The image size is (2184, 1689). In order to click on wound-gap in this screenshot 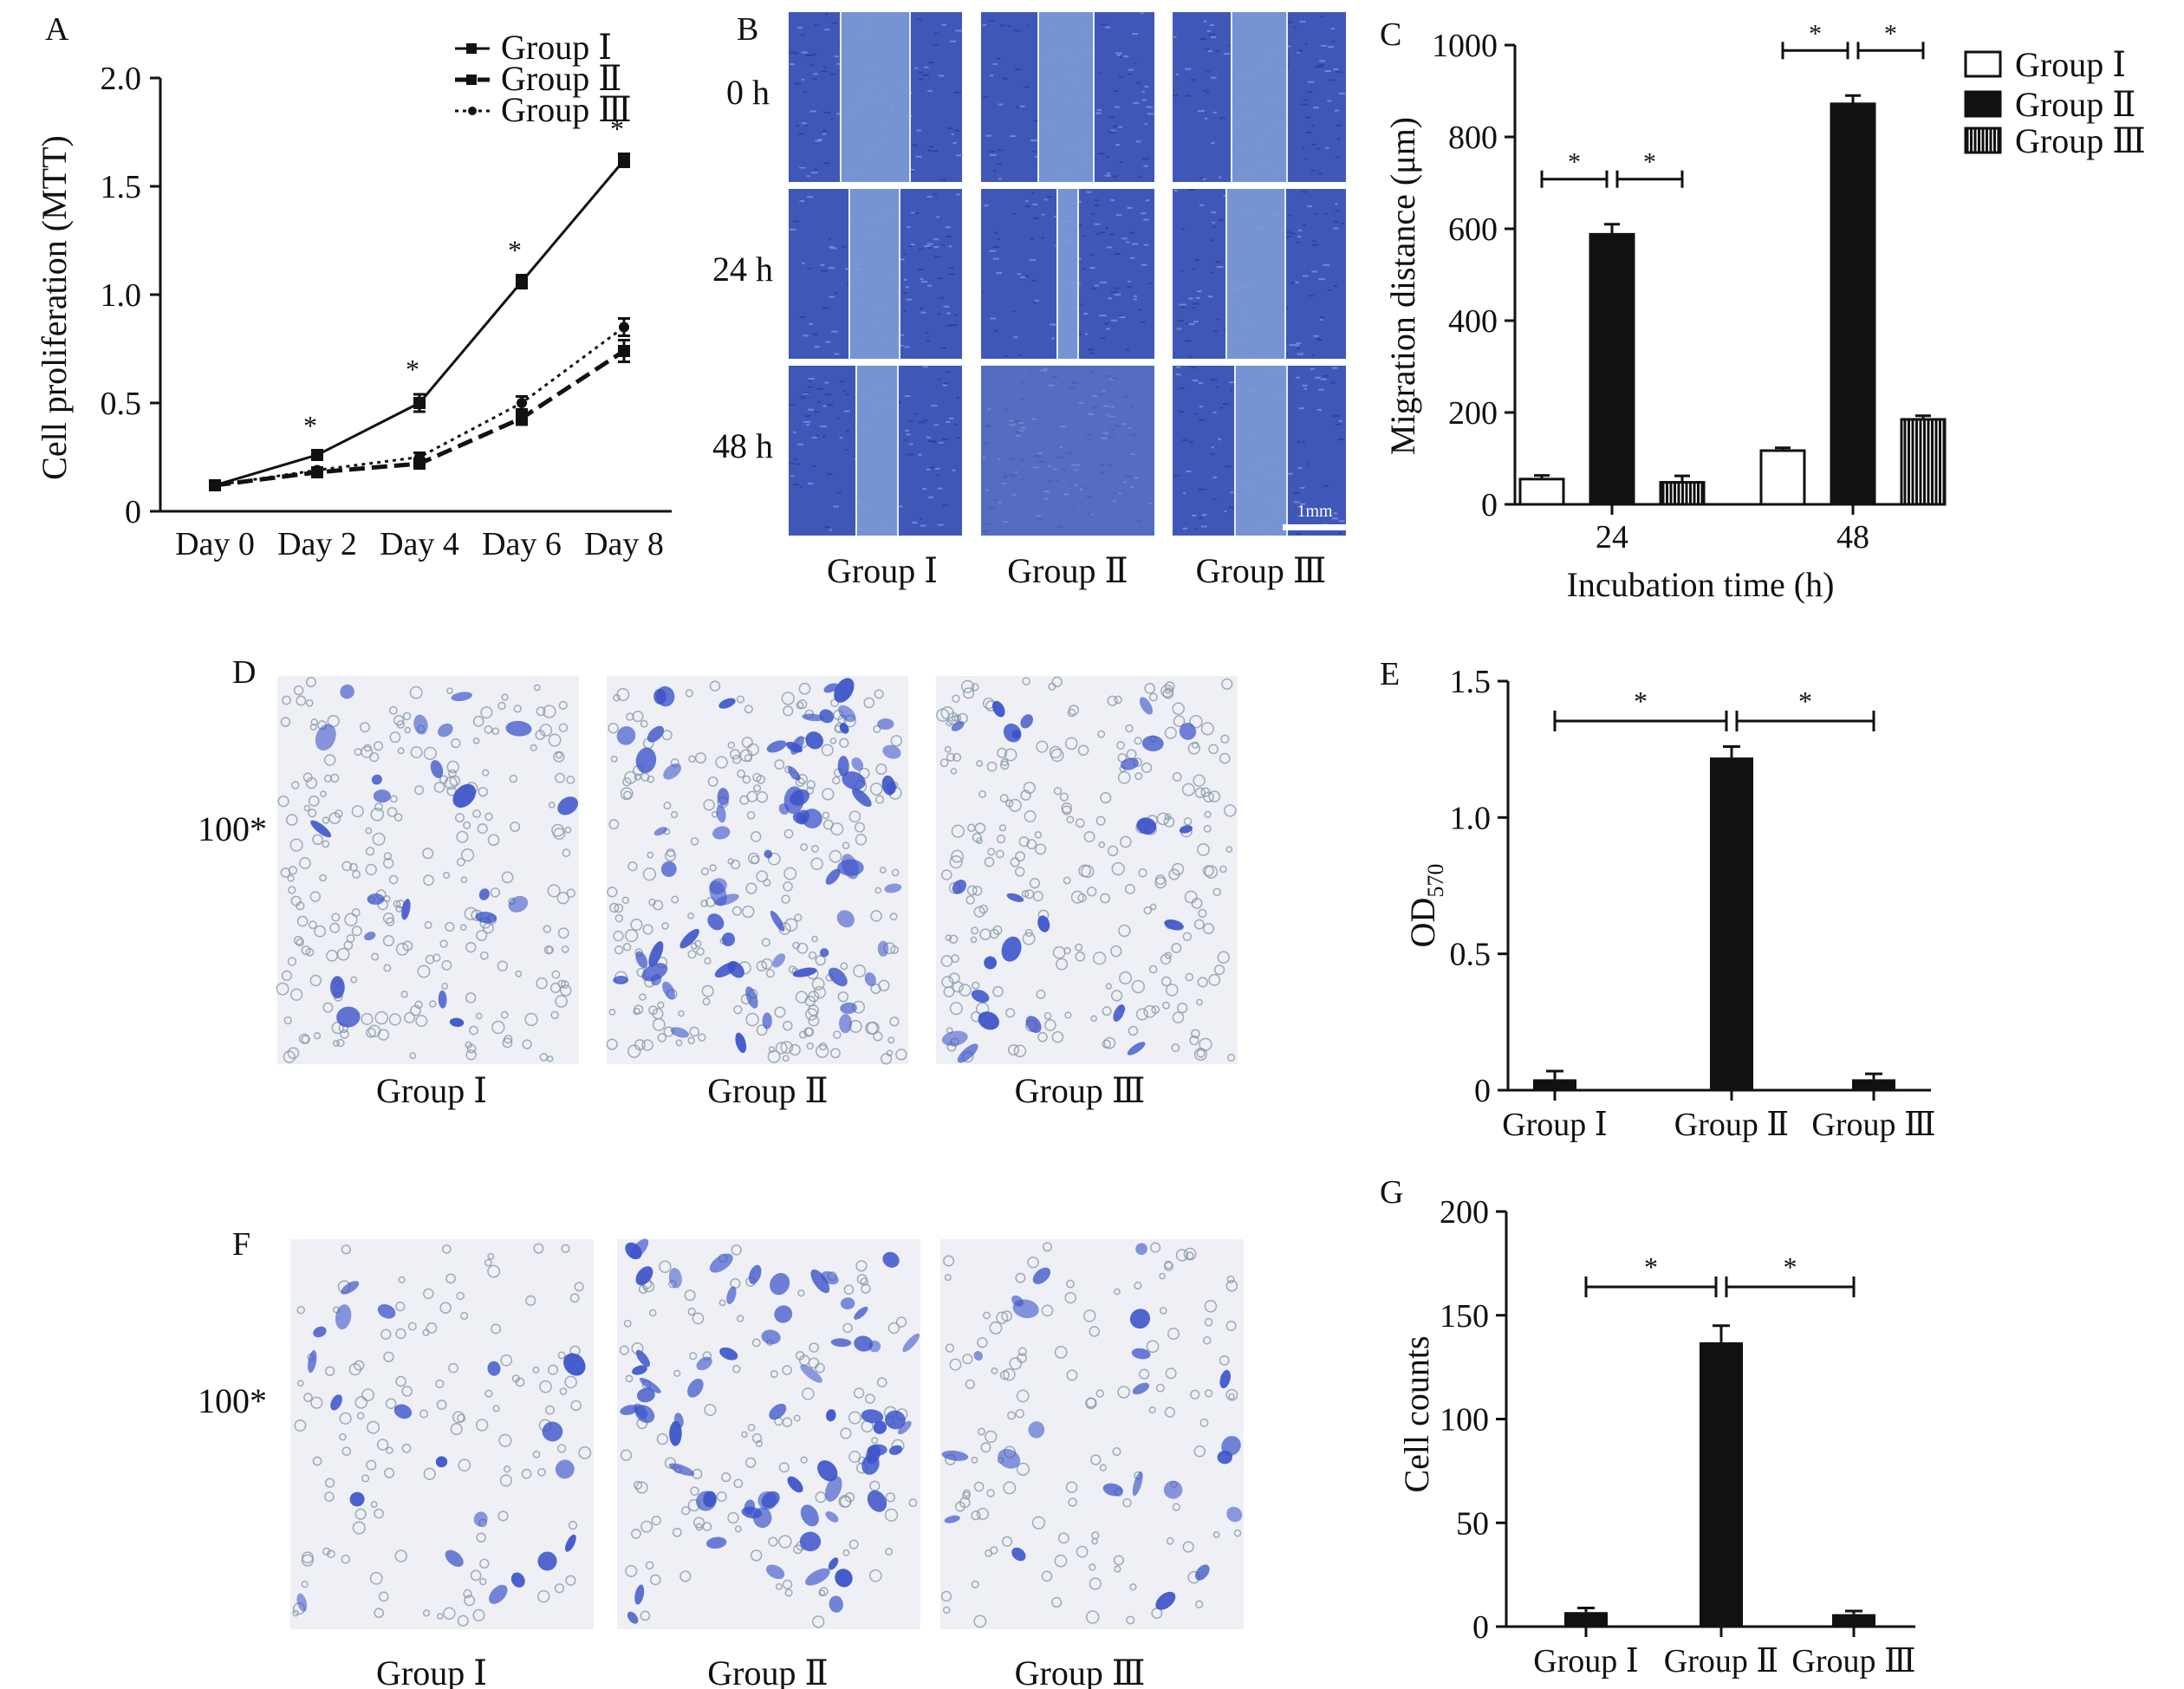, I will do `click(875, 97)`.